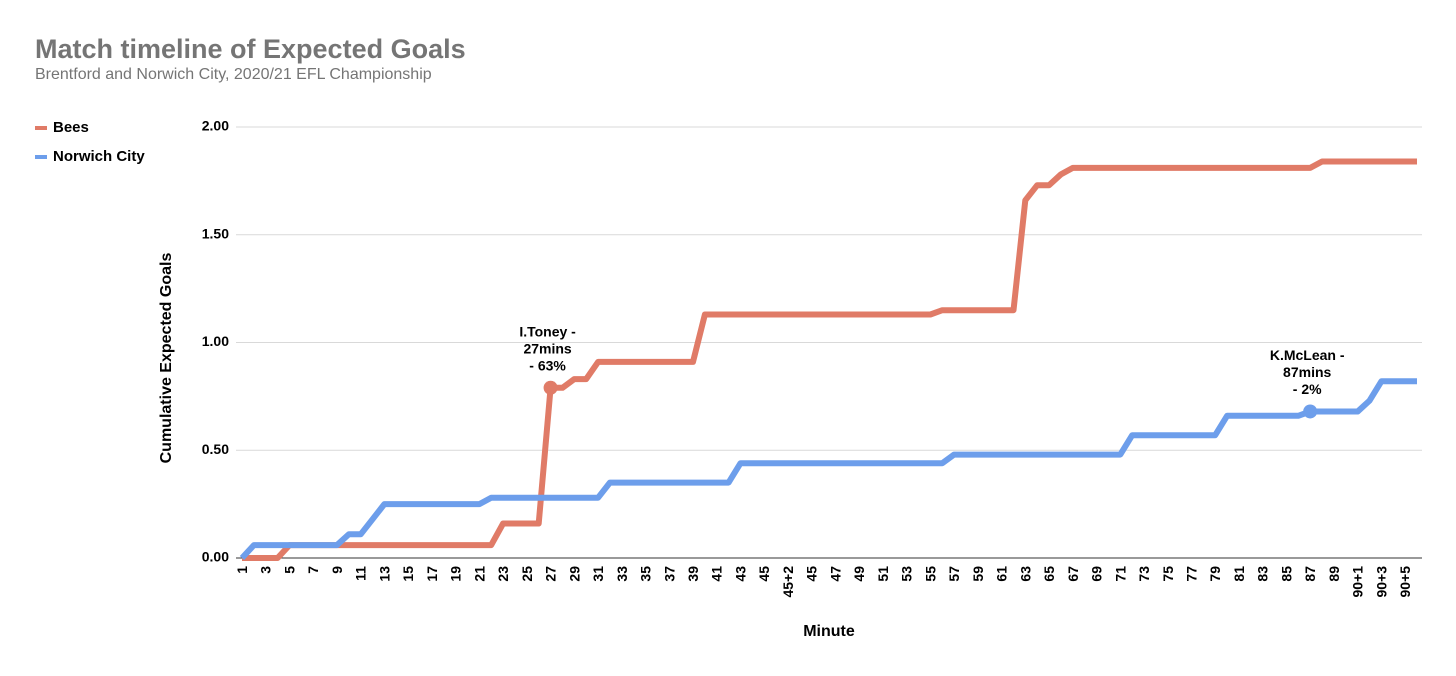 The height and width of the screenshot is (676, 1456). Describe the element at coordinates (1358, 582) in the screenshot. I see `x-tick-label: 90+1` at that location.